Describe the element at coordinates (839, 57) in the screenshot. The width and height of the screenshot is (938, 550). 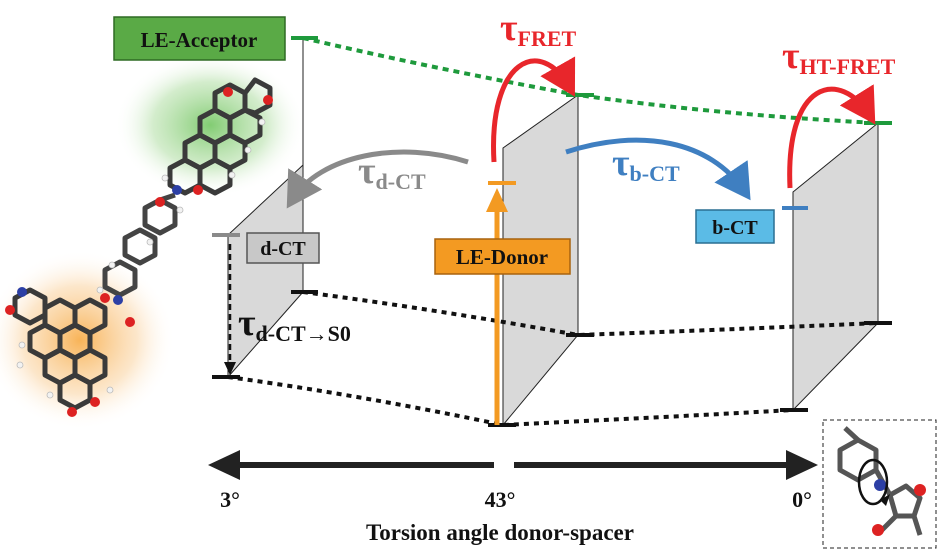
I see `tau-ht-fret-label: τHT-FRET` at that location.